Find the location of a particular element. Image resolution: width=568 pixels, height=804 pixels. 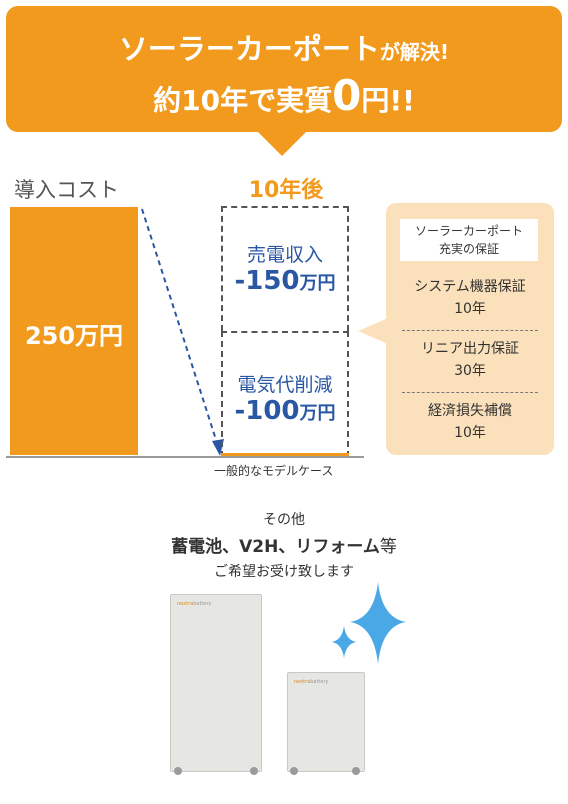

other-products-suffix: 等 is located at coordinates (388, 547).